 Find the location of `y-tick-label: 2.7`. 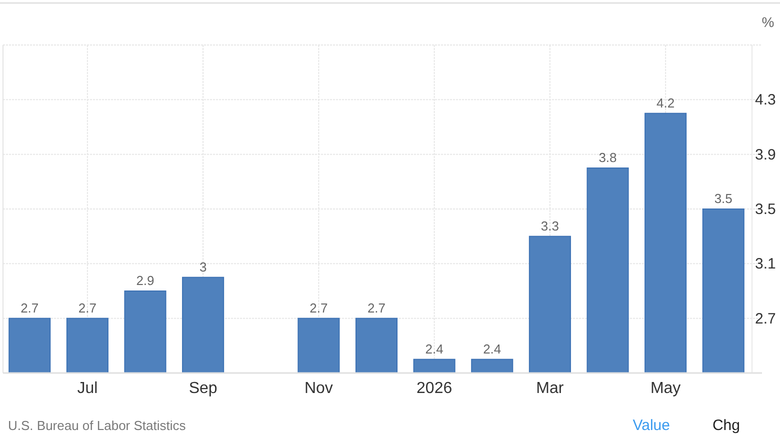

y-tick-label: 2.7 is located at coordinates (765, 319).